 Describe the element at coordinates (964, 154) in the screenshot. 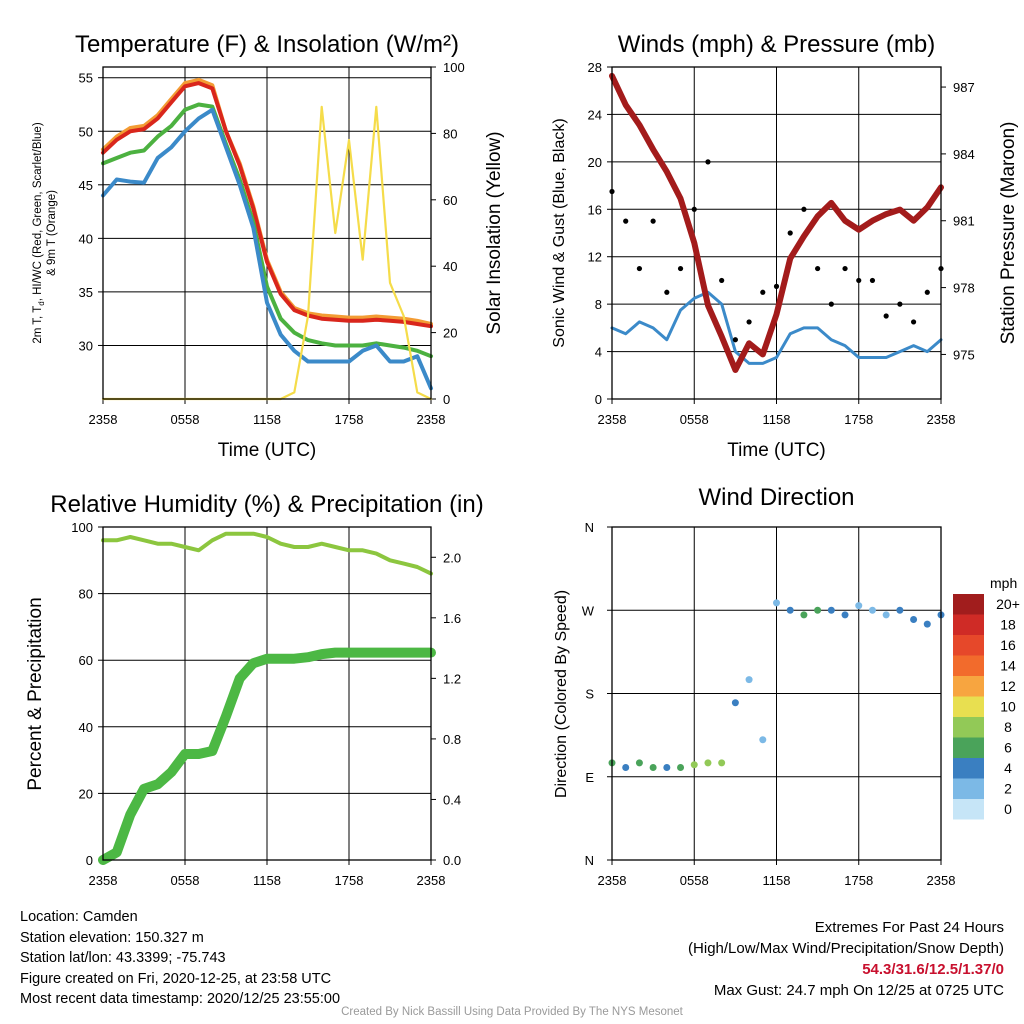

I see `y2-tick-label: 984` at that location.